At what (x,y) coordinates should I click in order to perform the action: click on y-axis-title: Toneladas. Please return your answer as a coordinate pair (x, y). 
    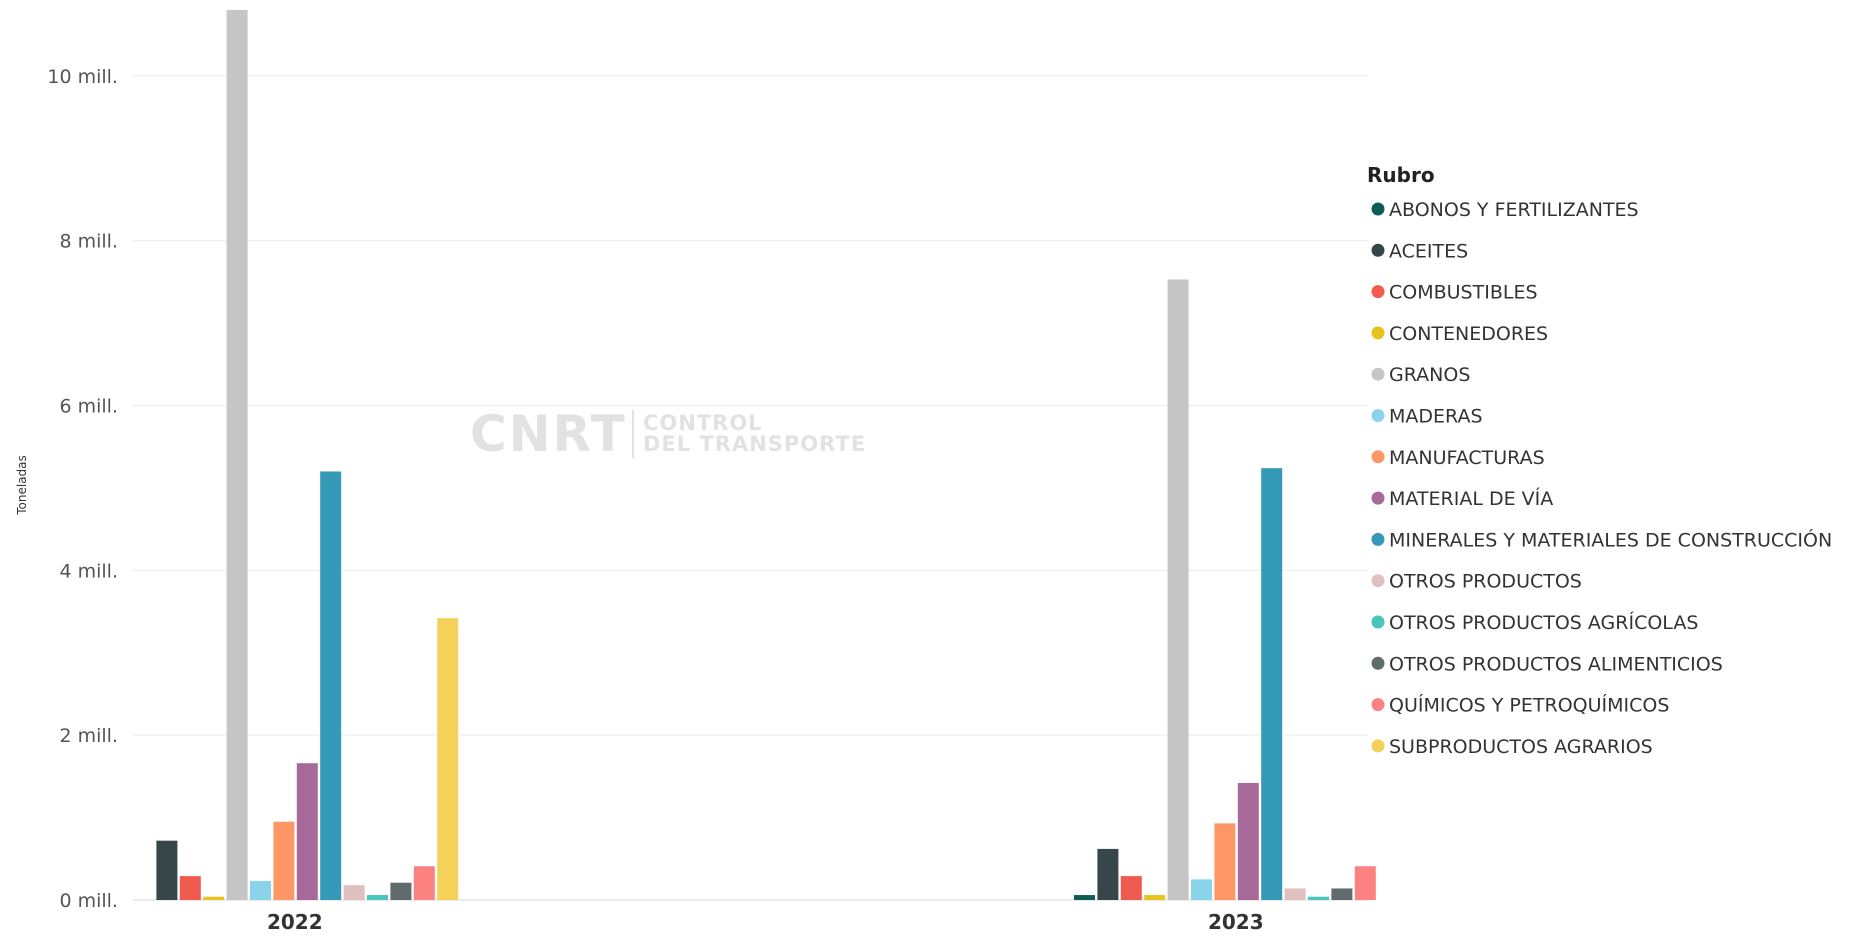
    Looking at the image, I should click on (22, 485).